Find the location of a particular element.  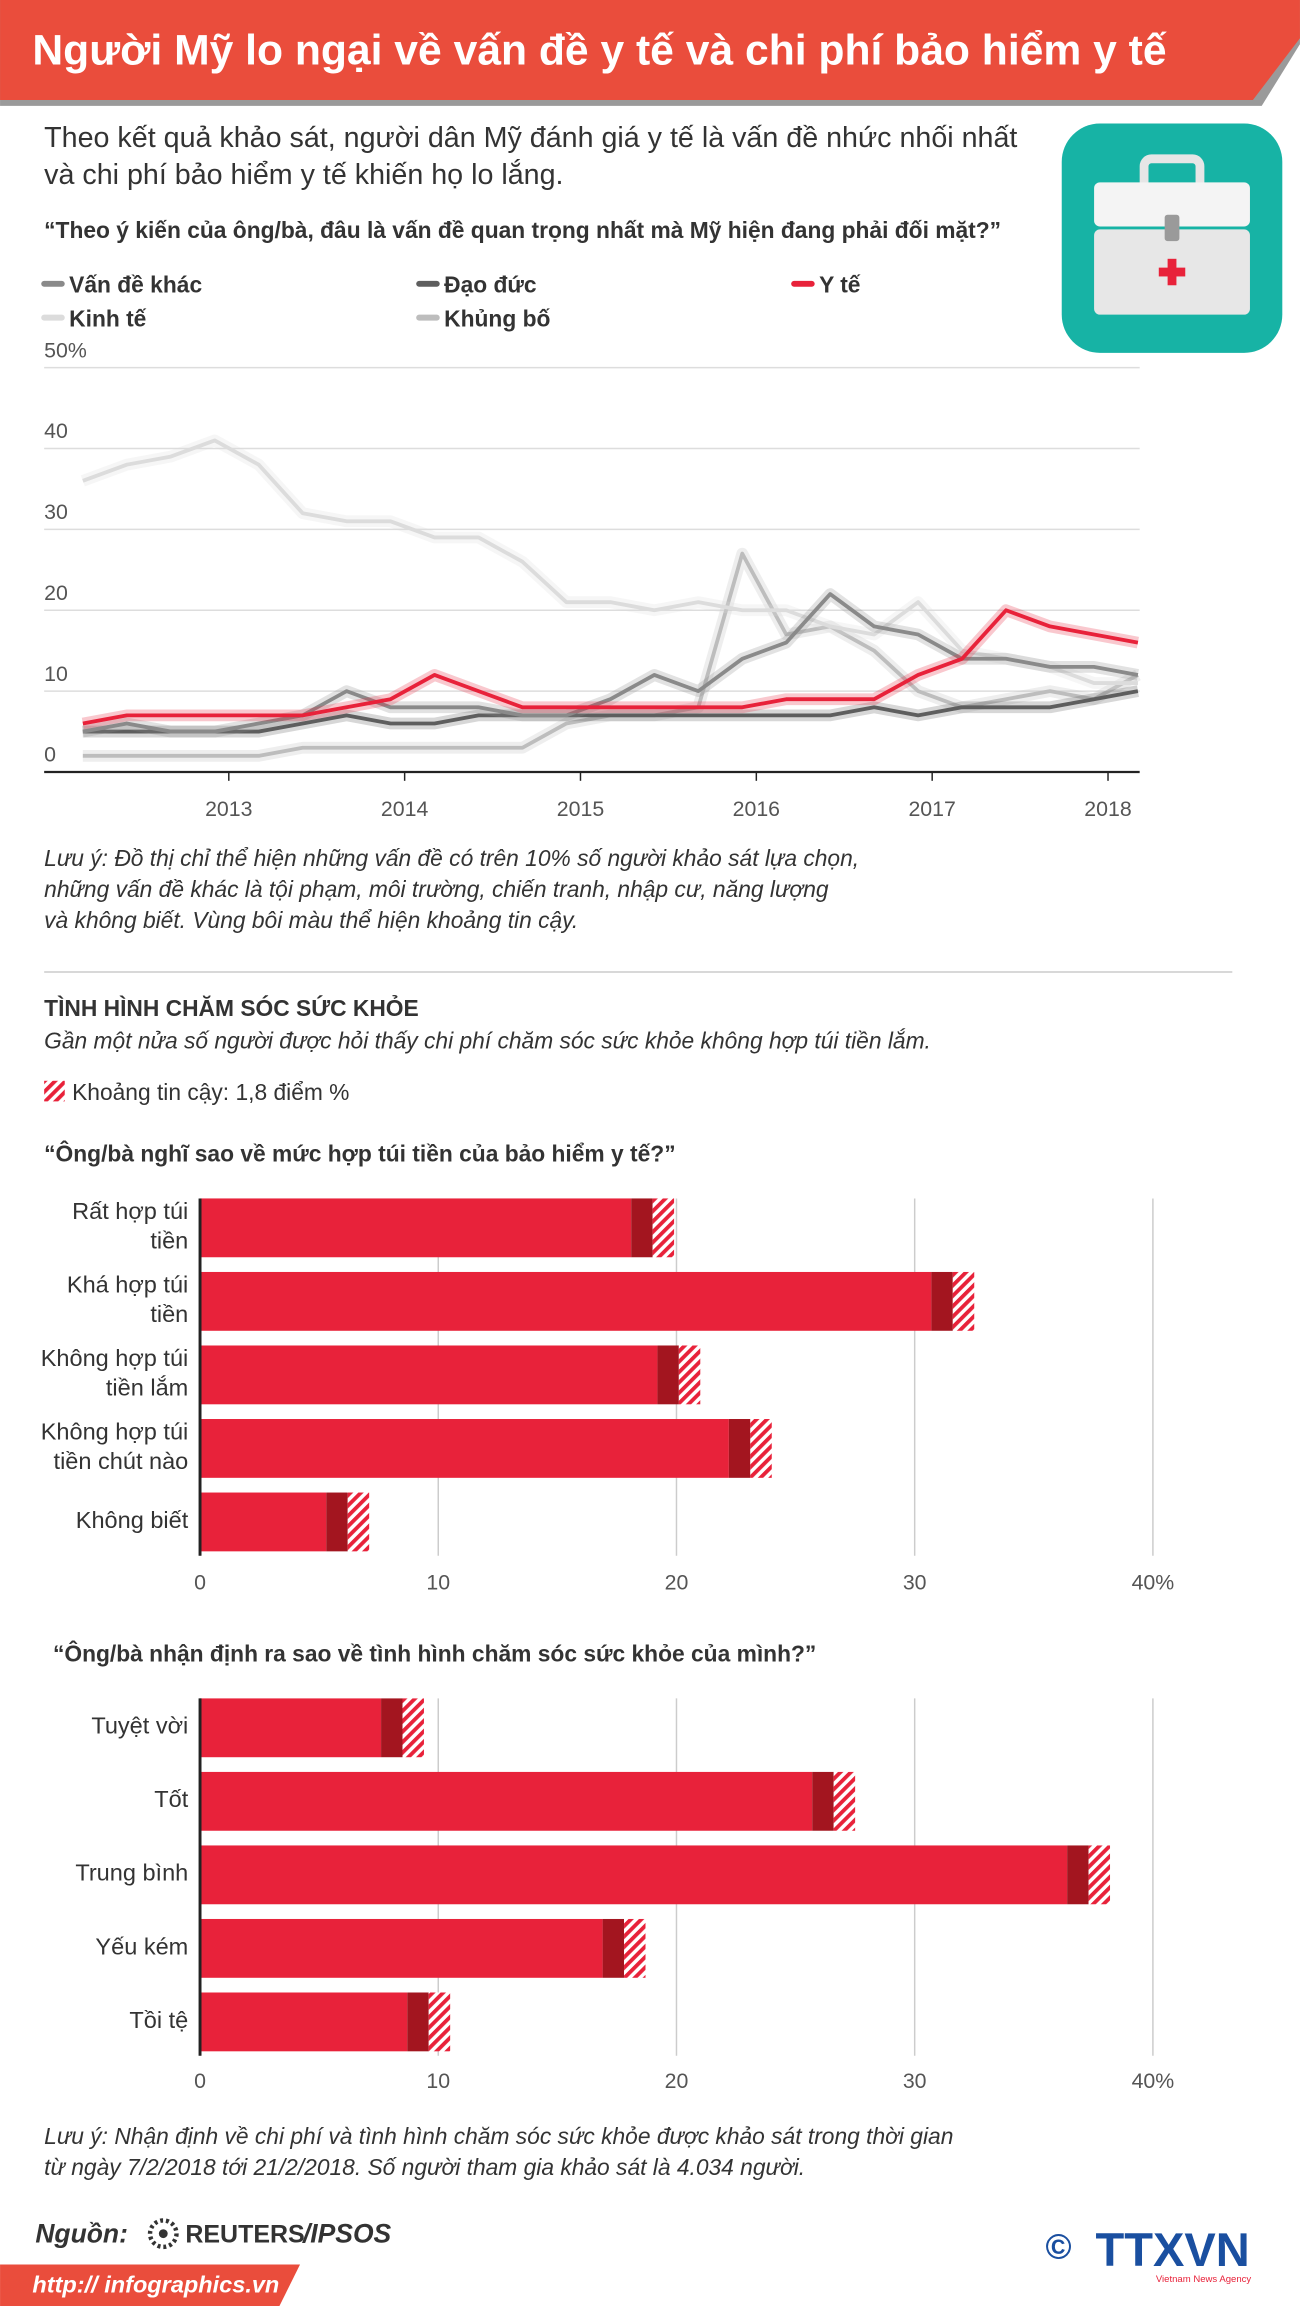

category-label: Không hợp túi tiền lắm is located at coordinates (114, 1374).